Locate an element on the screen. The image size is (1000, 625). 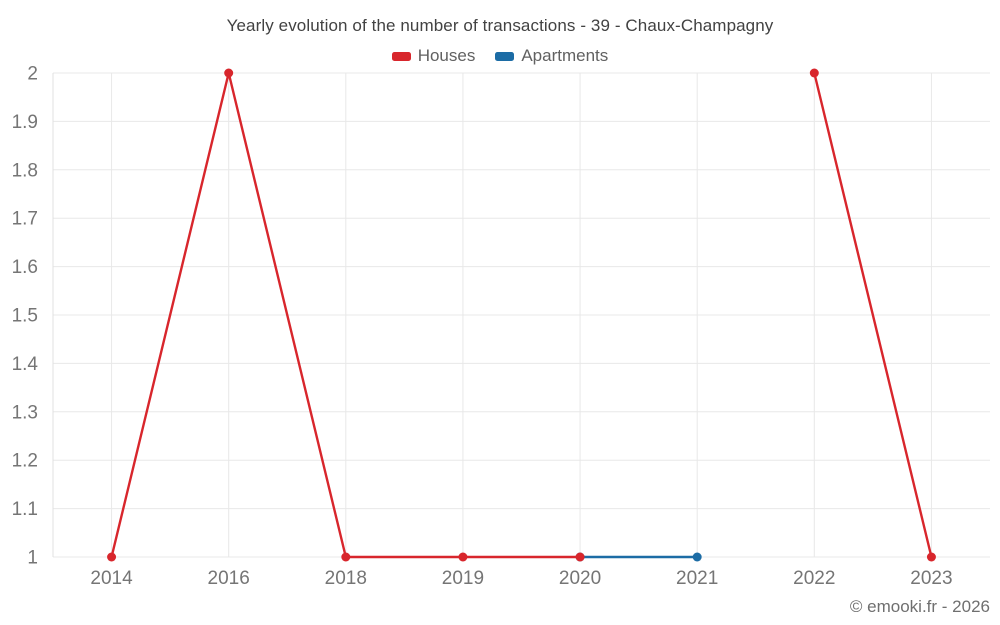
x-axis-tick-label: 2019 is located at coordinates (463, 578).